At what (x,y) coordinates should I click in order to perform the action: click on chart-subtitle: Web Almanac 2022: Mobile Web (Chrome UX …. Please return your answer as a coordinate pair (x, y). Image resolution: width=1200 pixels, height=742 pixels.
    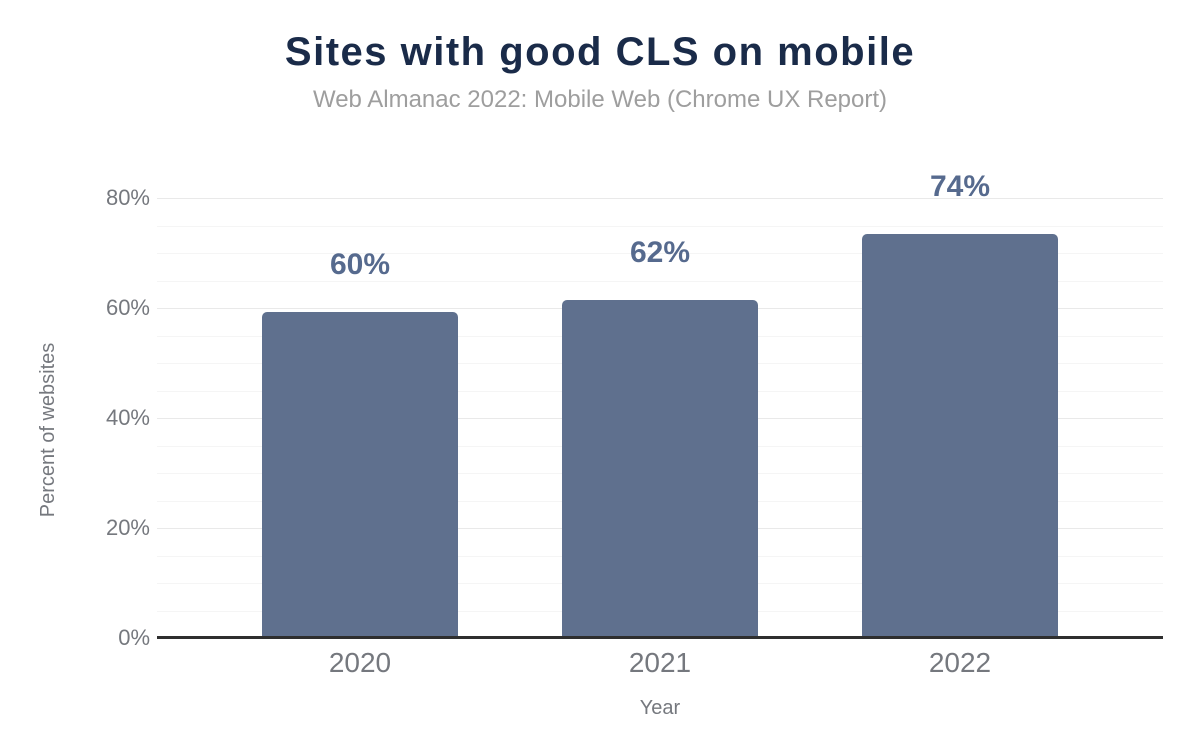
    Looking at the image, I should click on (600, 99).